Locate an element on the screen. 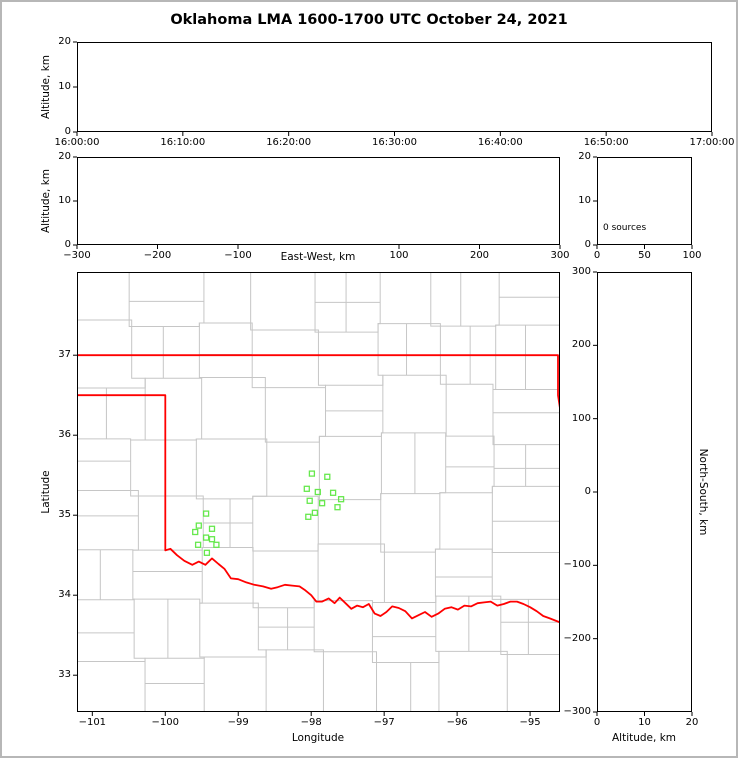 The image size is (738, 758). ns-y-tick-label: 300 is located at coordinates (581, 271).